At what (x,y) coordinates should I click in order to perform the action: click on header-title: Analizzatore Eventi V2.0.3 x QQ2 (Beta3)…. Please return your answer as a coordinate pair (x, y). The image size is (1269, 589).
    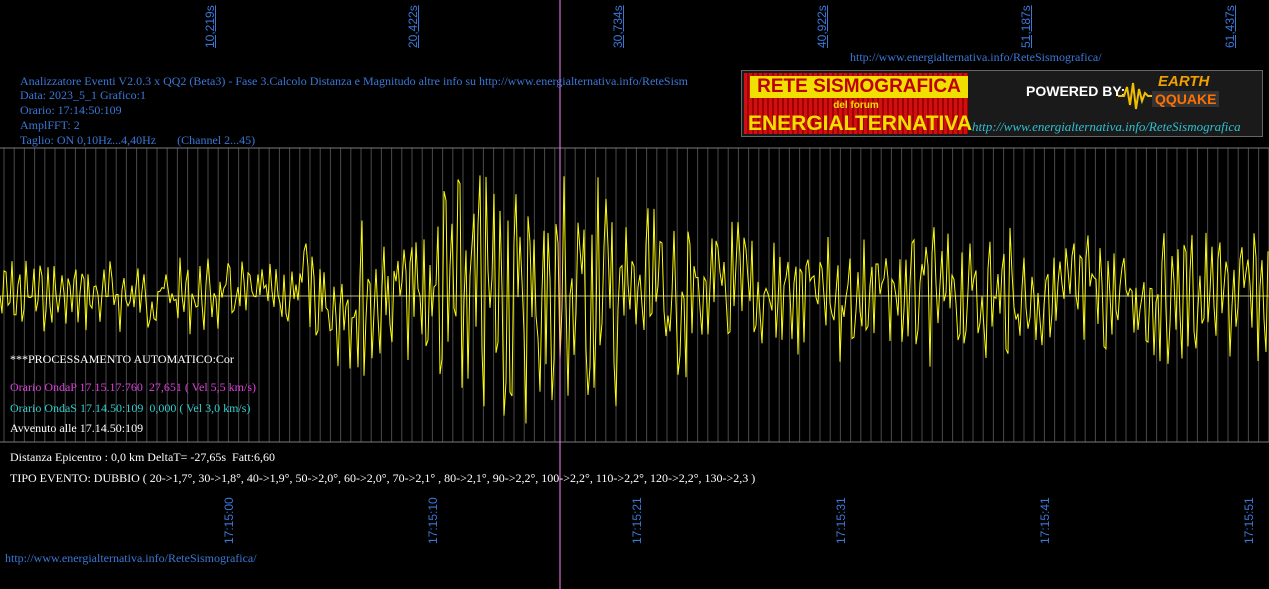
    Looking at the image, I should click on (354, 81).